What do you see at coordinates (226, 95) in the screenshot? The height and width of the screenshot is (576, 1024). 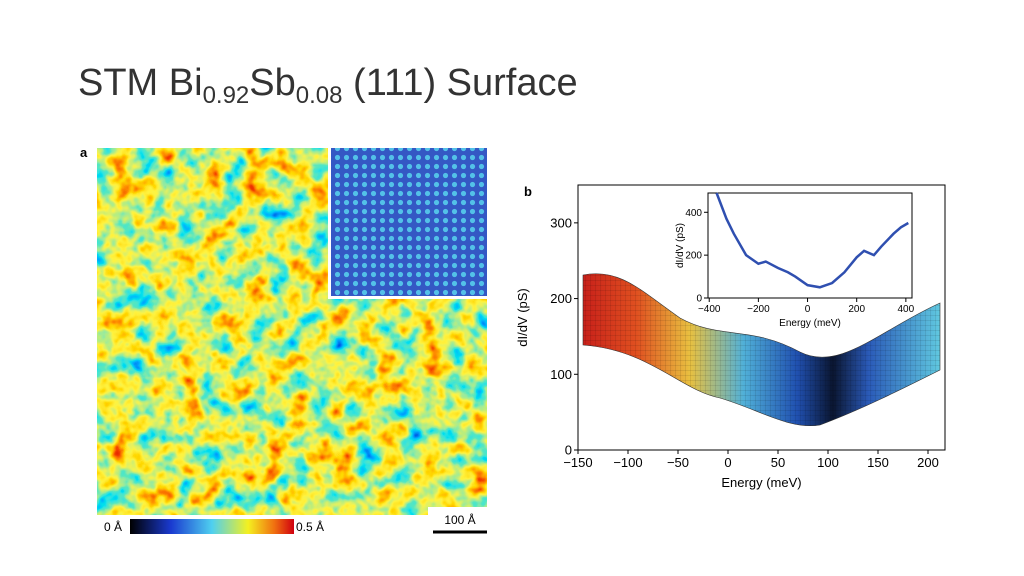 I see `title-subscript: 0.92` at bounding box center [226, 95].